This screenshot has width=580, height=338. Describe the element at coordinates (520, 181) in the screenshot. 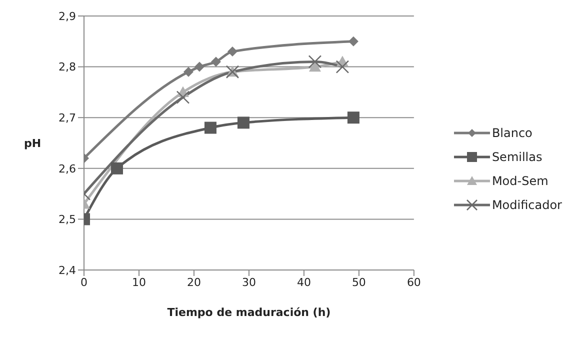

I see `legend-label: Mod-Sem` at that location.